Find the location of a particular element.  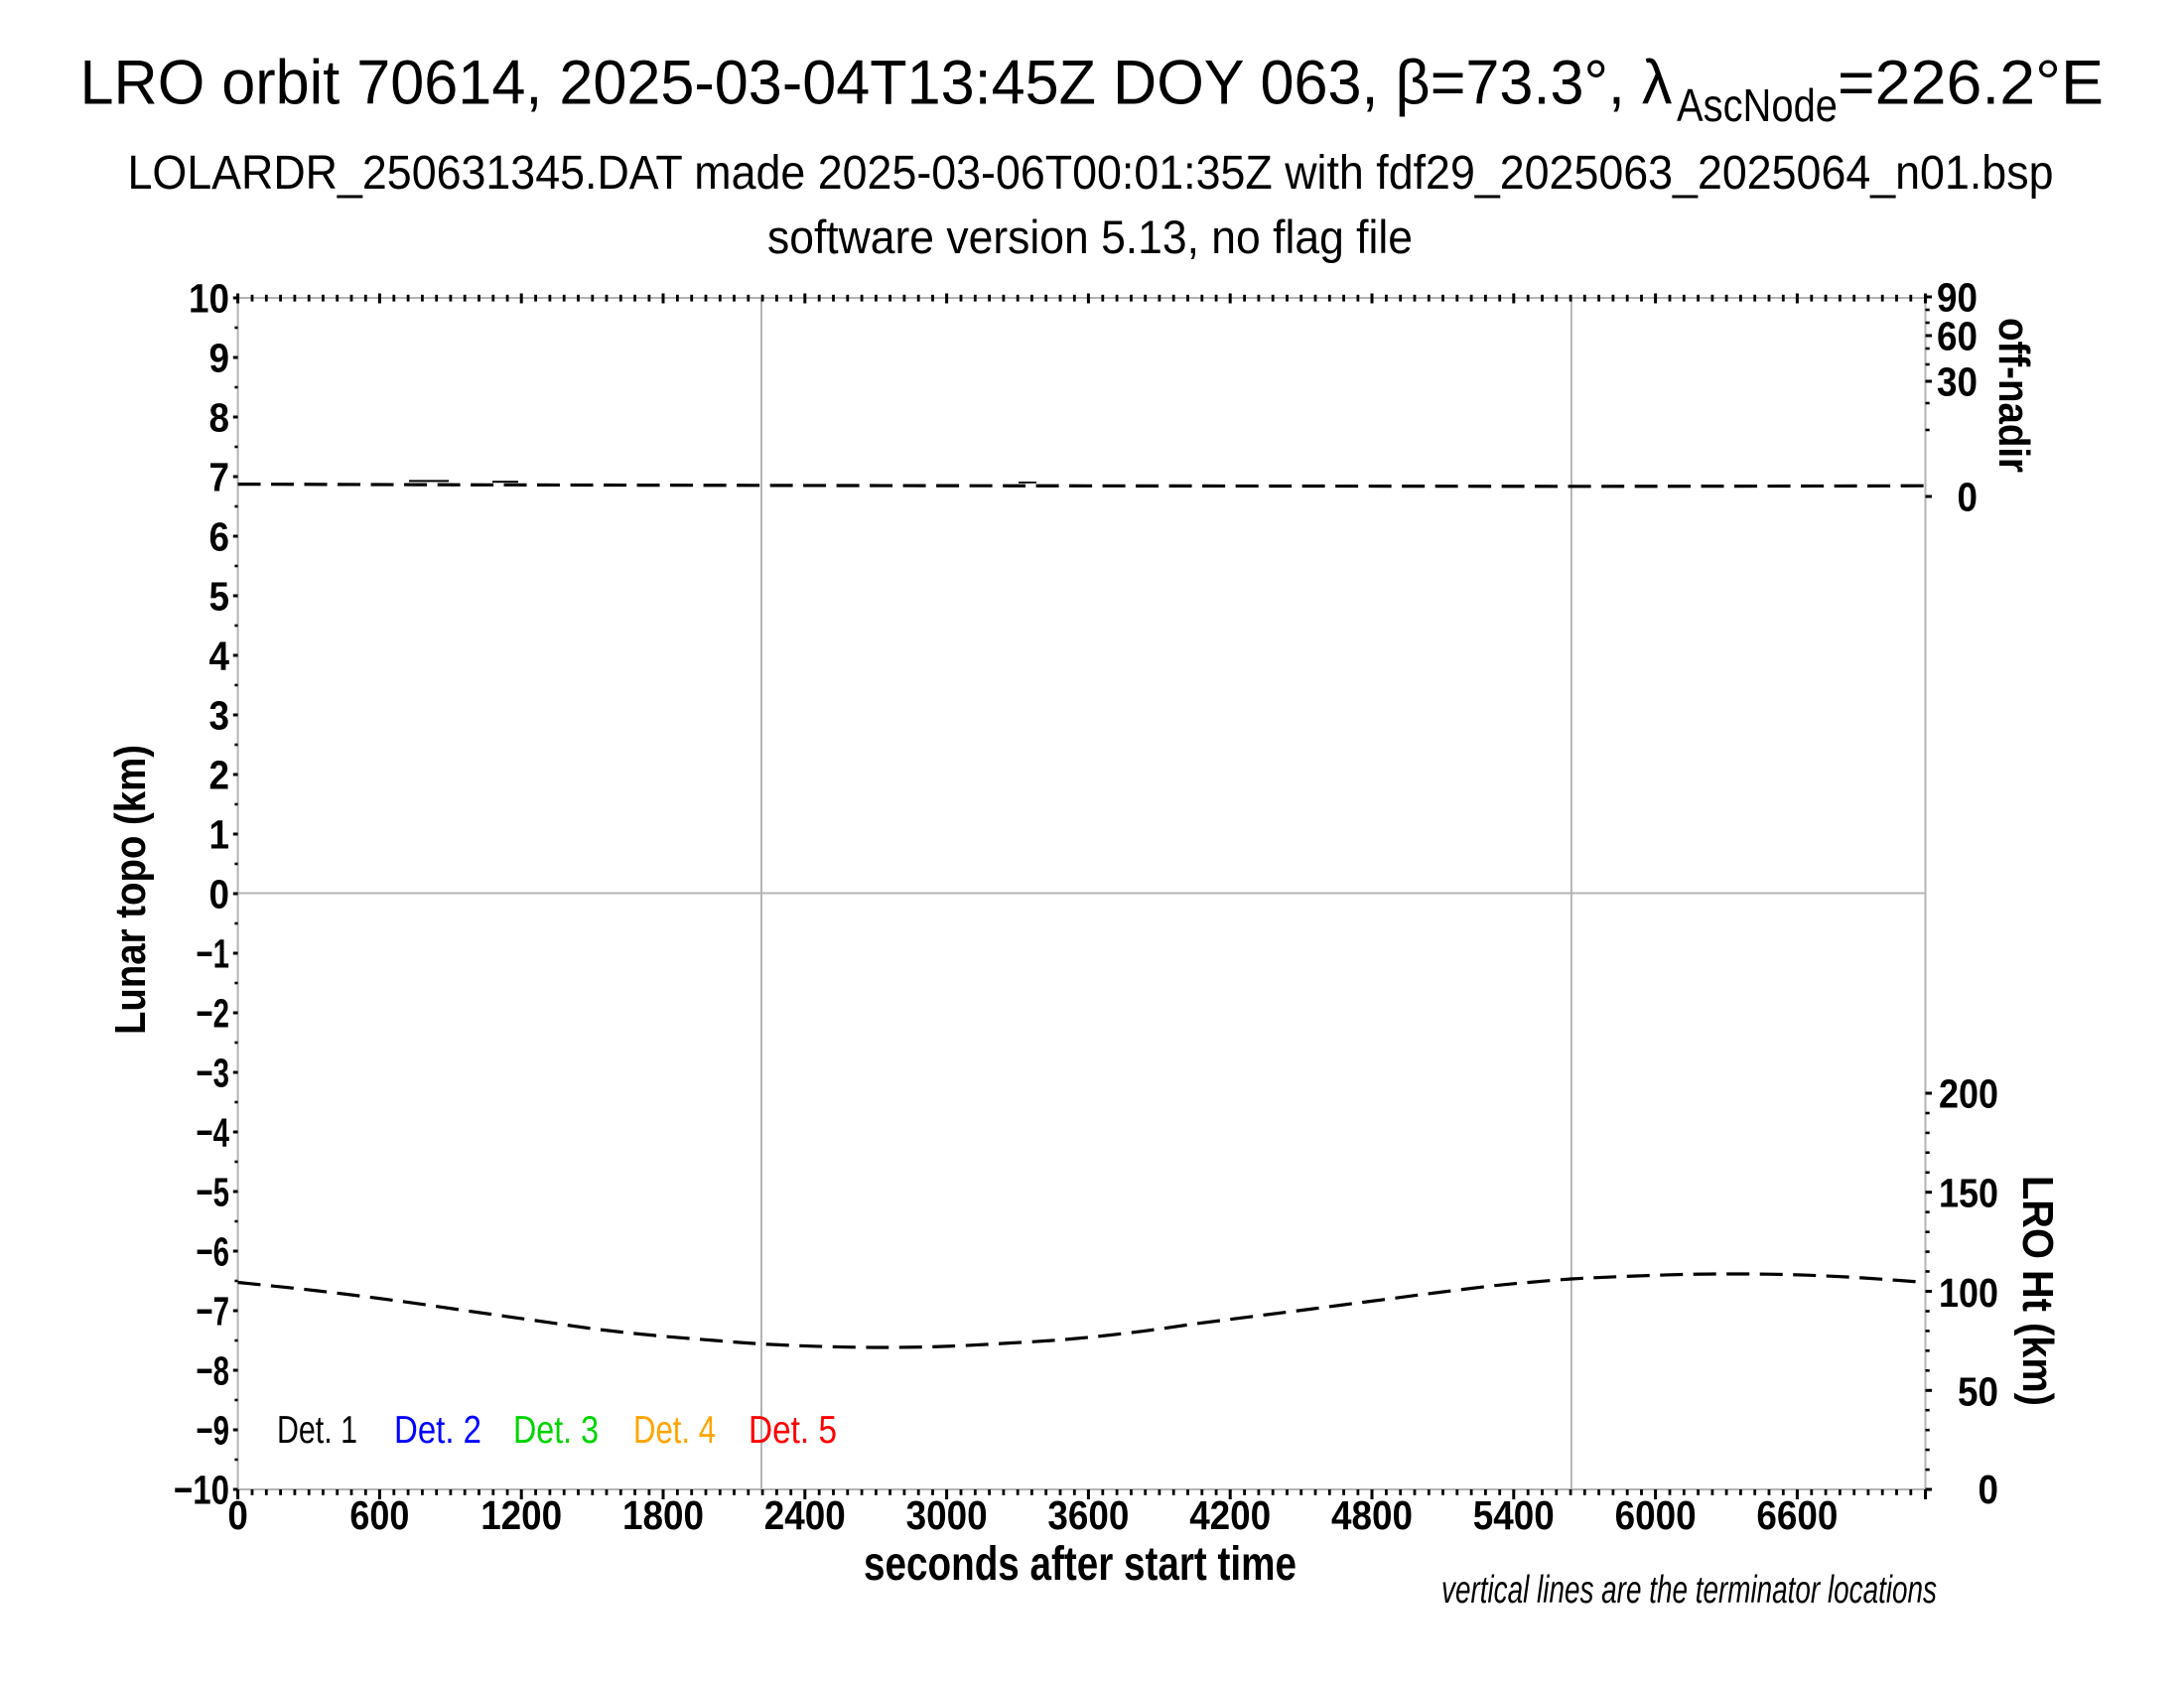

svg-text: 5400 is located at coordinates (1514, 1515).